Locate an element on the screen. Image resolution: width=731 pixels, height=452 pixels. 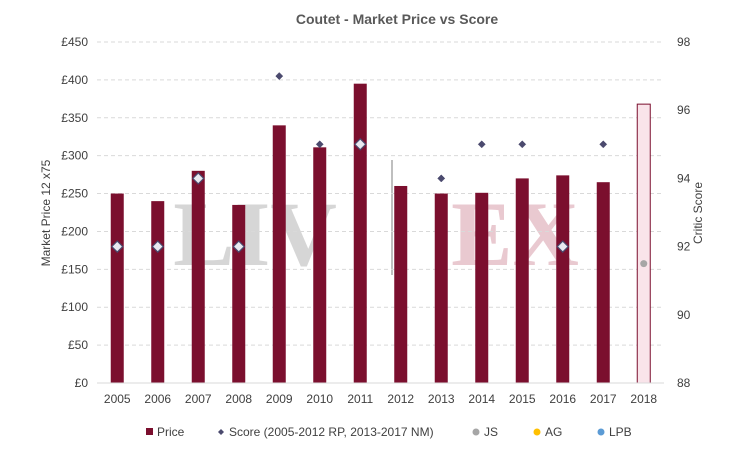
y-axis-title: Market Price 12 x75 is located at coordinates (46, 212).